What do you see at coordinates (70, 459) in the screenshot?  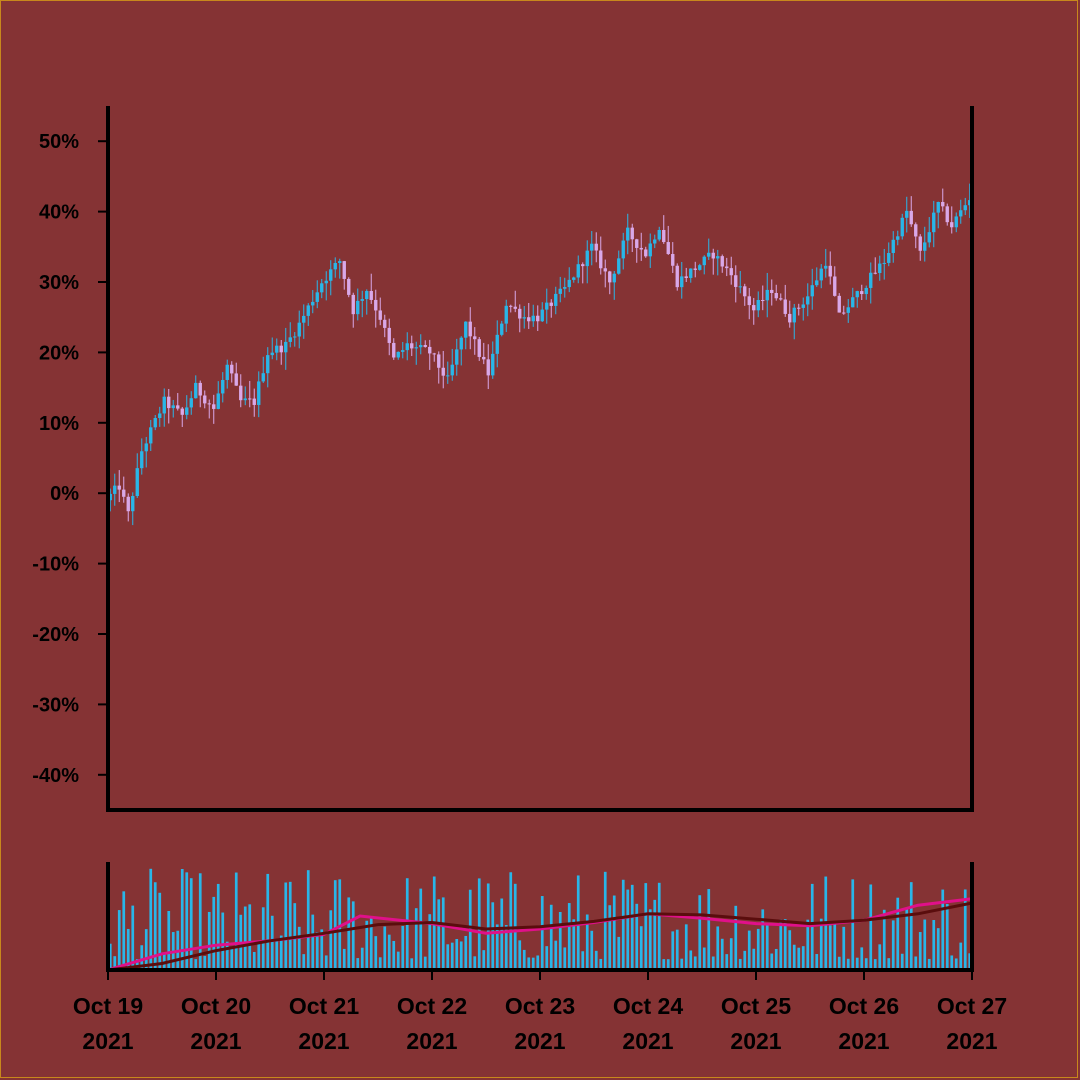 I see `y-axis-ticks: -40% -30% -20% -10% 0% 10% 20% 30% 40% 50%` at bounding box center [70, 459].